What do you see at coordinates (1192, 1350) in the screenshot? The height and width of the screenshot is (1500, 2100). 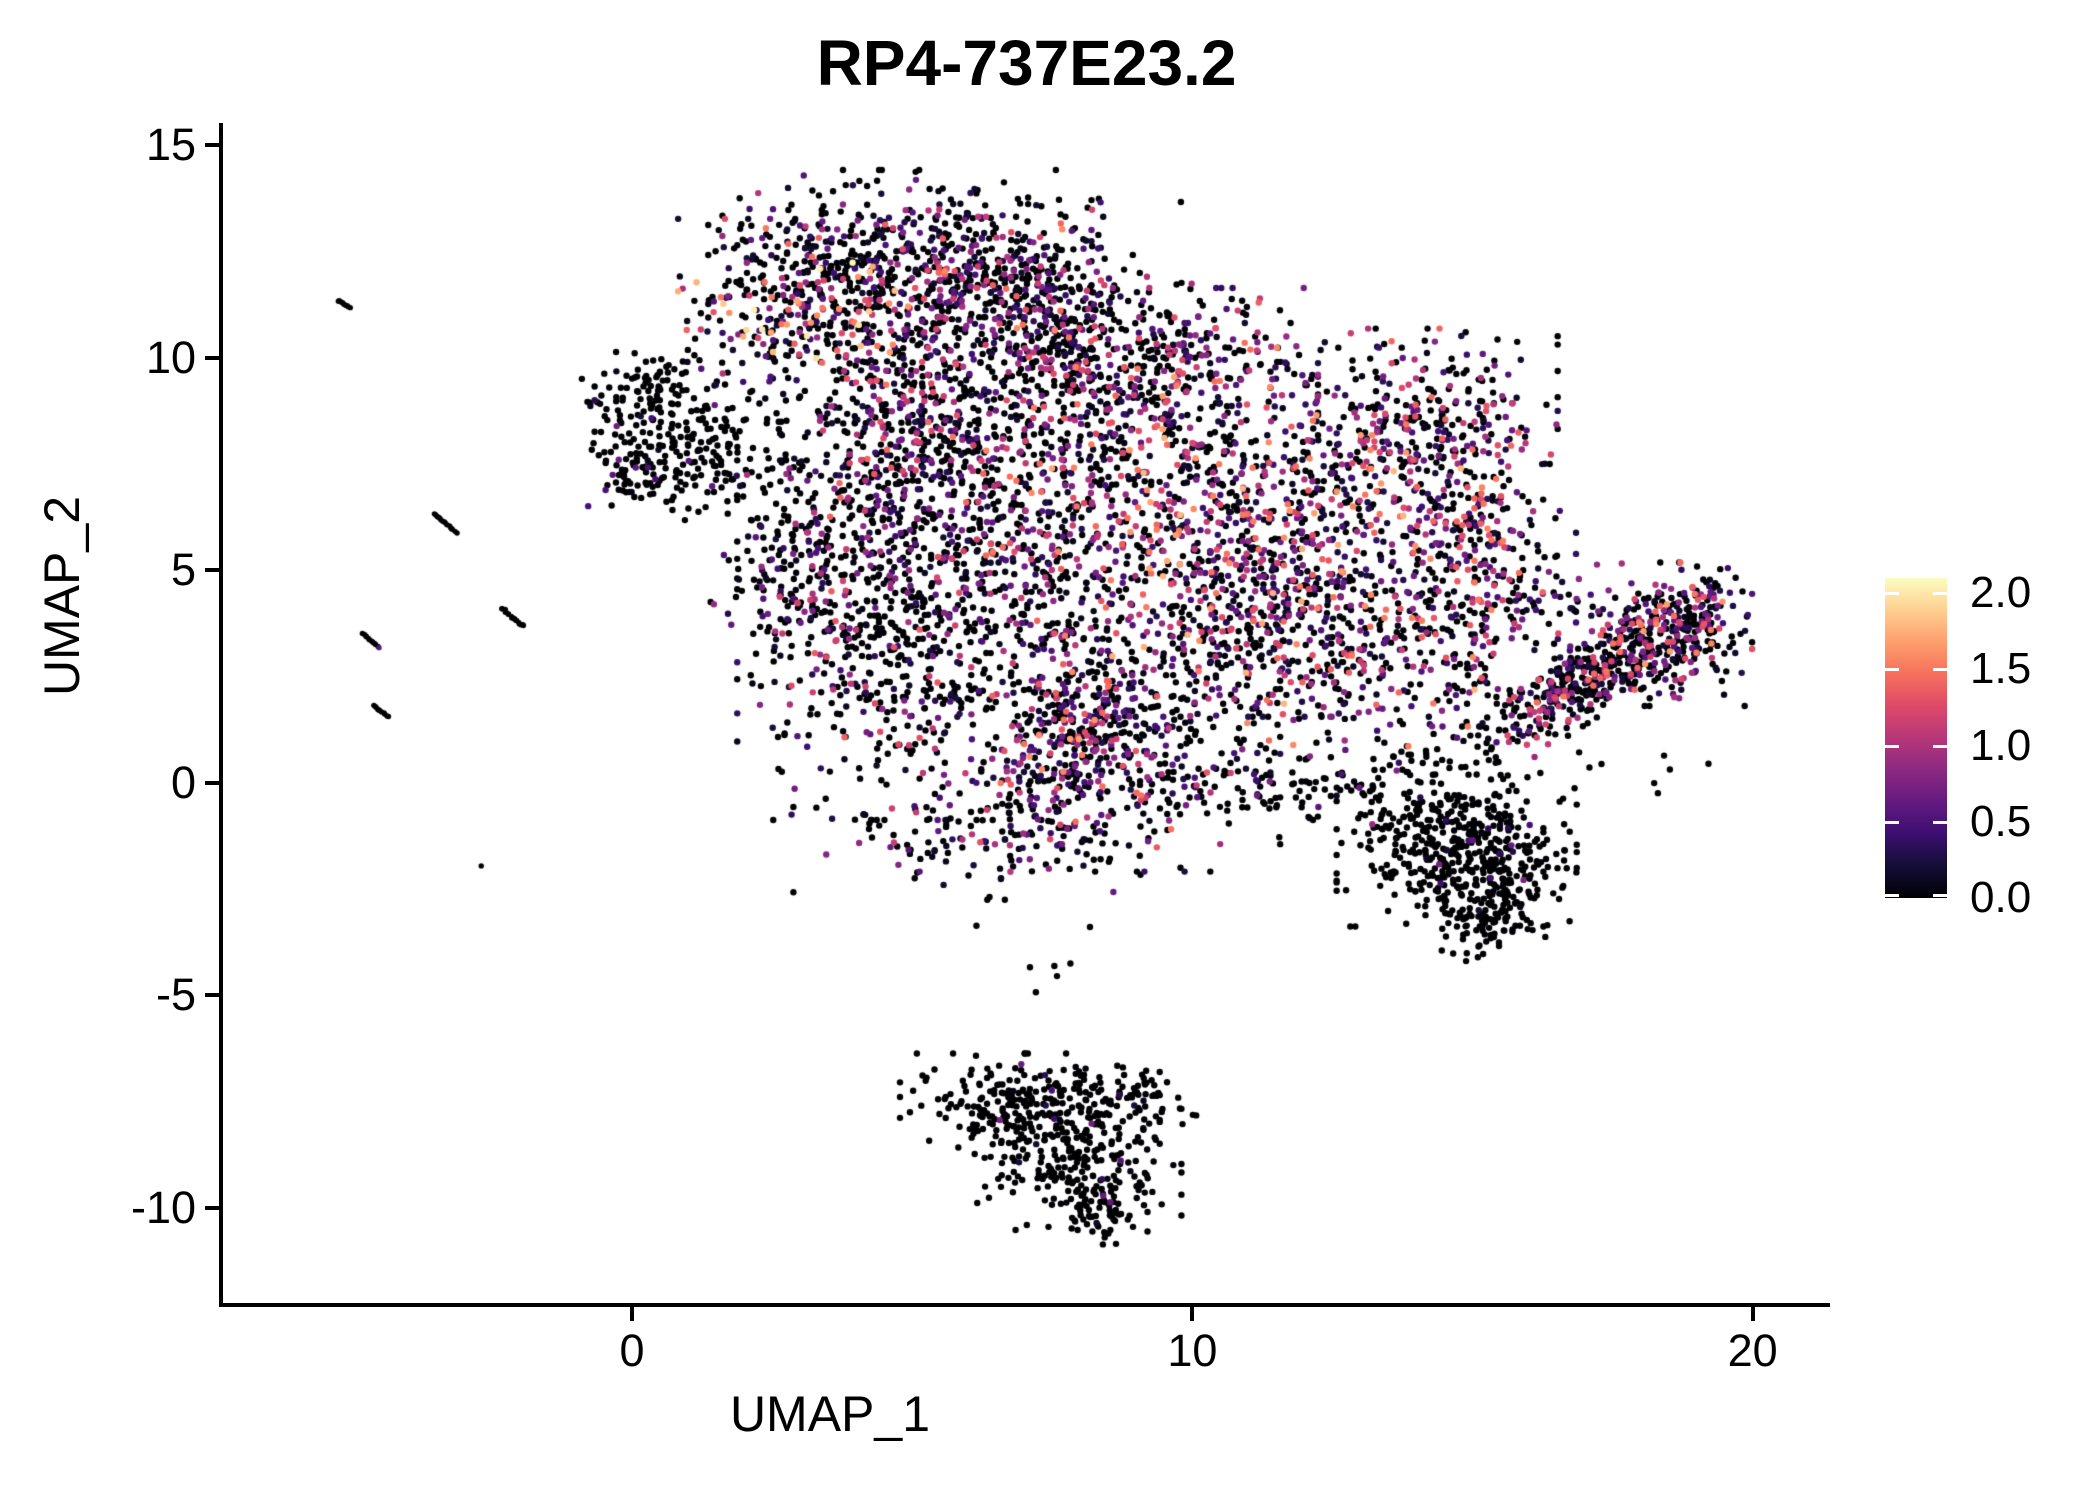 I see `x-tick-label: 10` at bounding box center [1192, 1350].